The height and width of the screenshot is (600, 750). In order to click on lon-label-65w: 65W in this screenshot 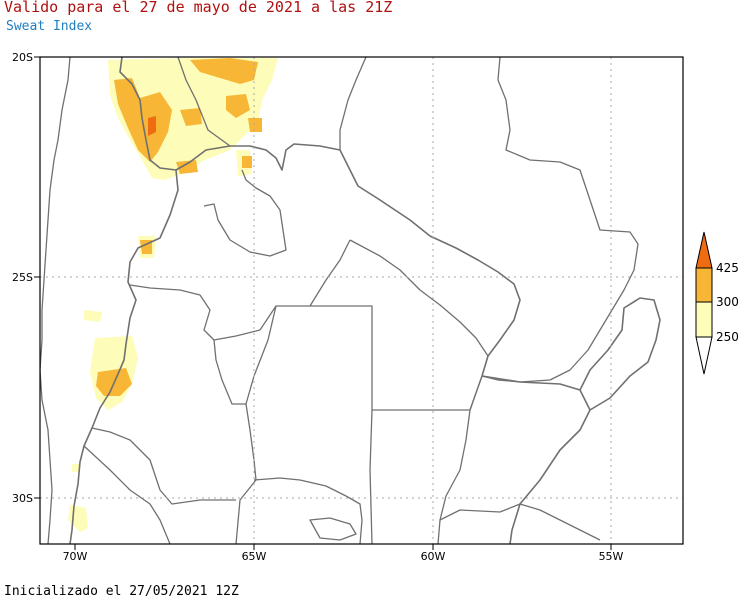, I will do `click(254, 556)`.